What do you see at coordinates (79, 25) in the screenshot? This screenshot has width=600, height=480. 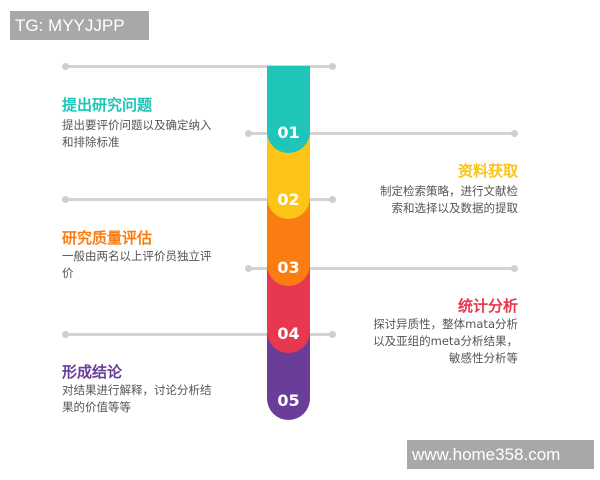 I see `watermark-top-left: TG: MYYJJPP` at bounding box center [79, 25].